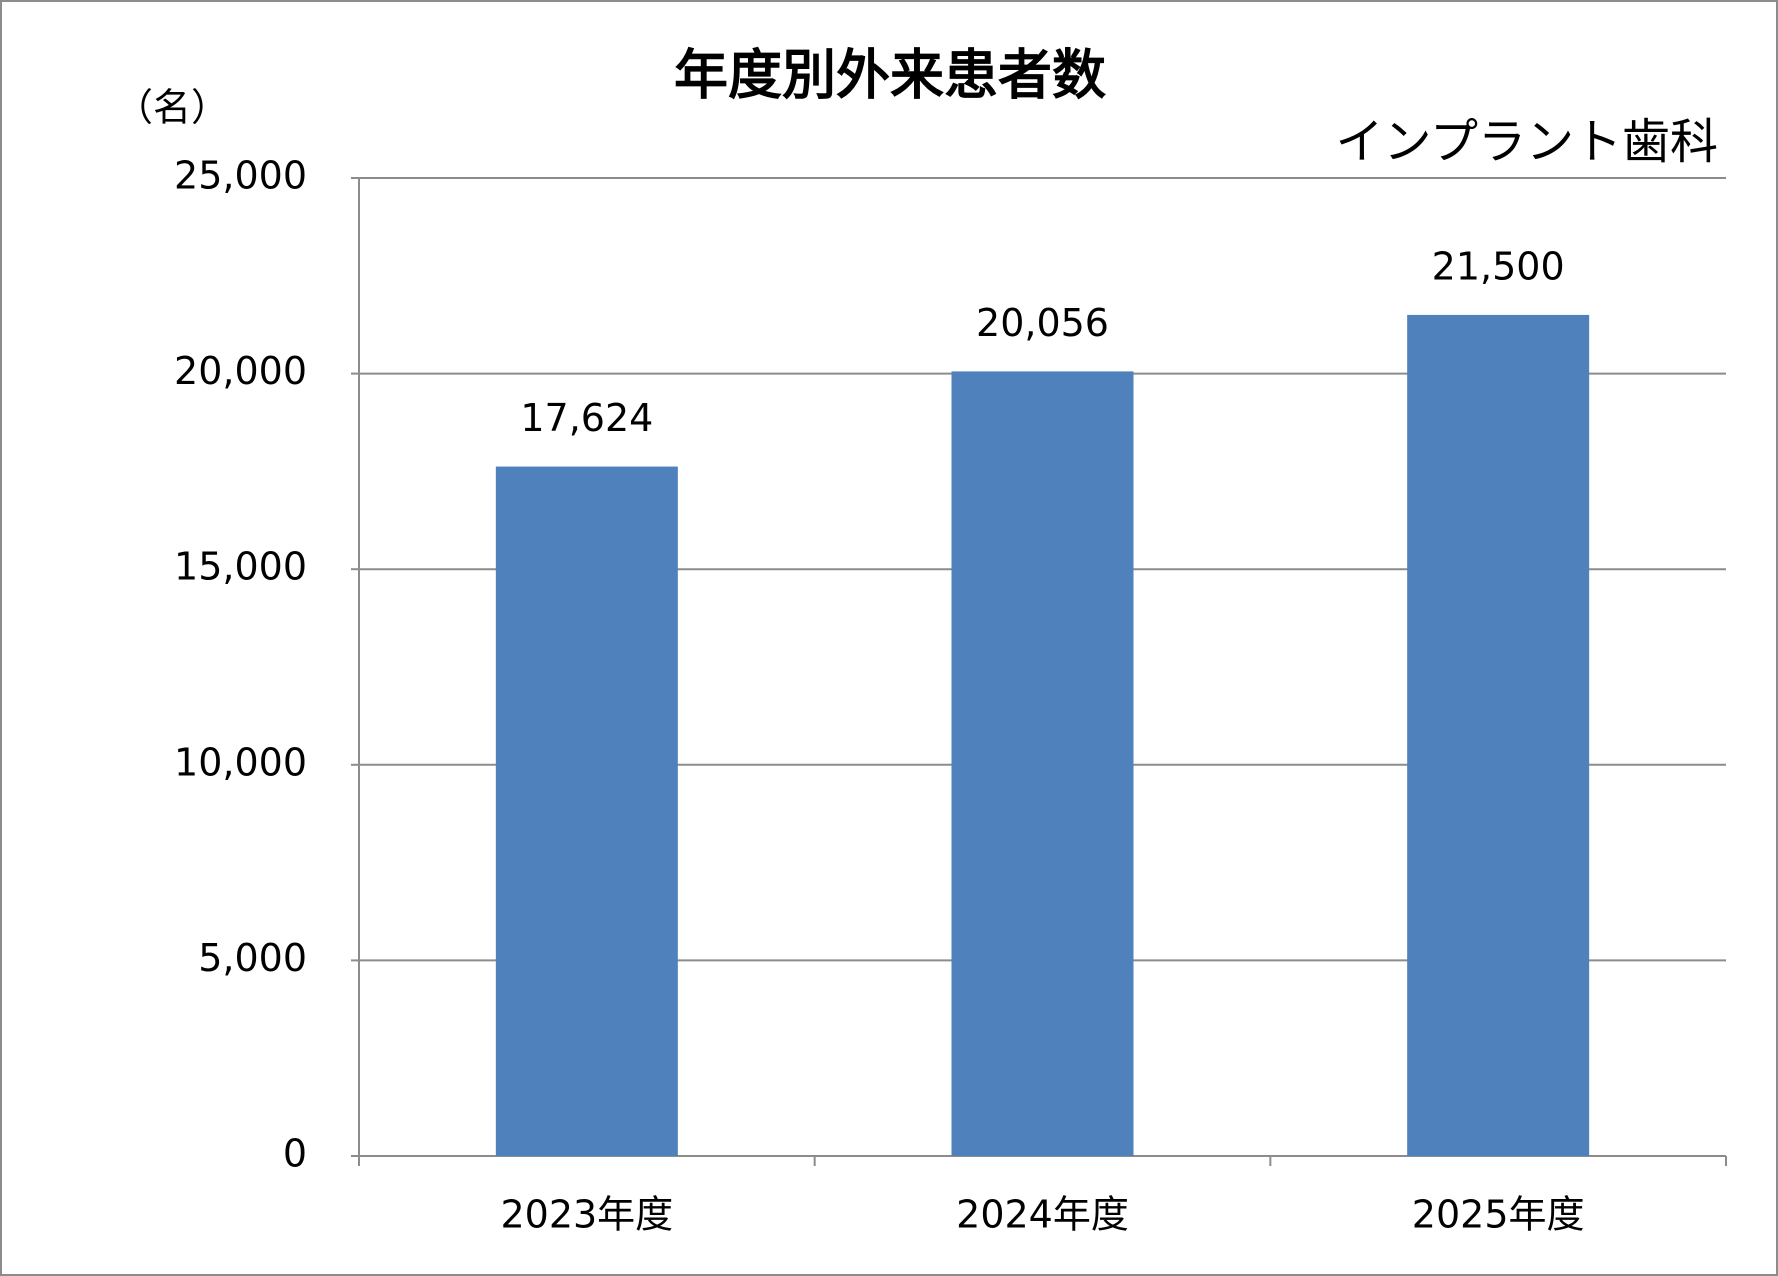 This screenshot has height=1276, width=1778. Describe the element at coordinates (252, 958) in the screenshot. I see `y-tick-label: 5,000` at that location.